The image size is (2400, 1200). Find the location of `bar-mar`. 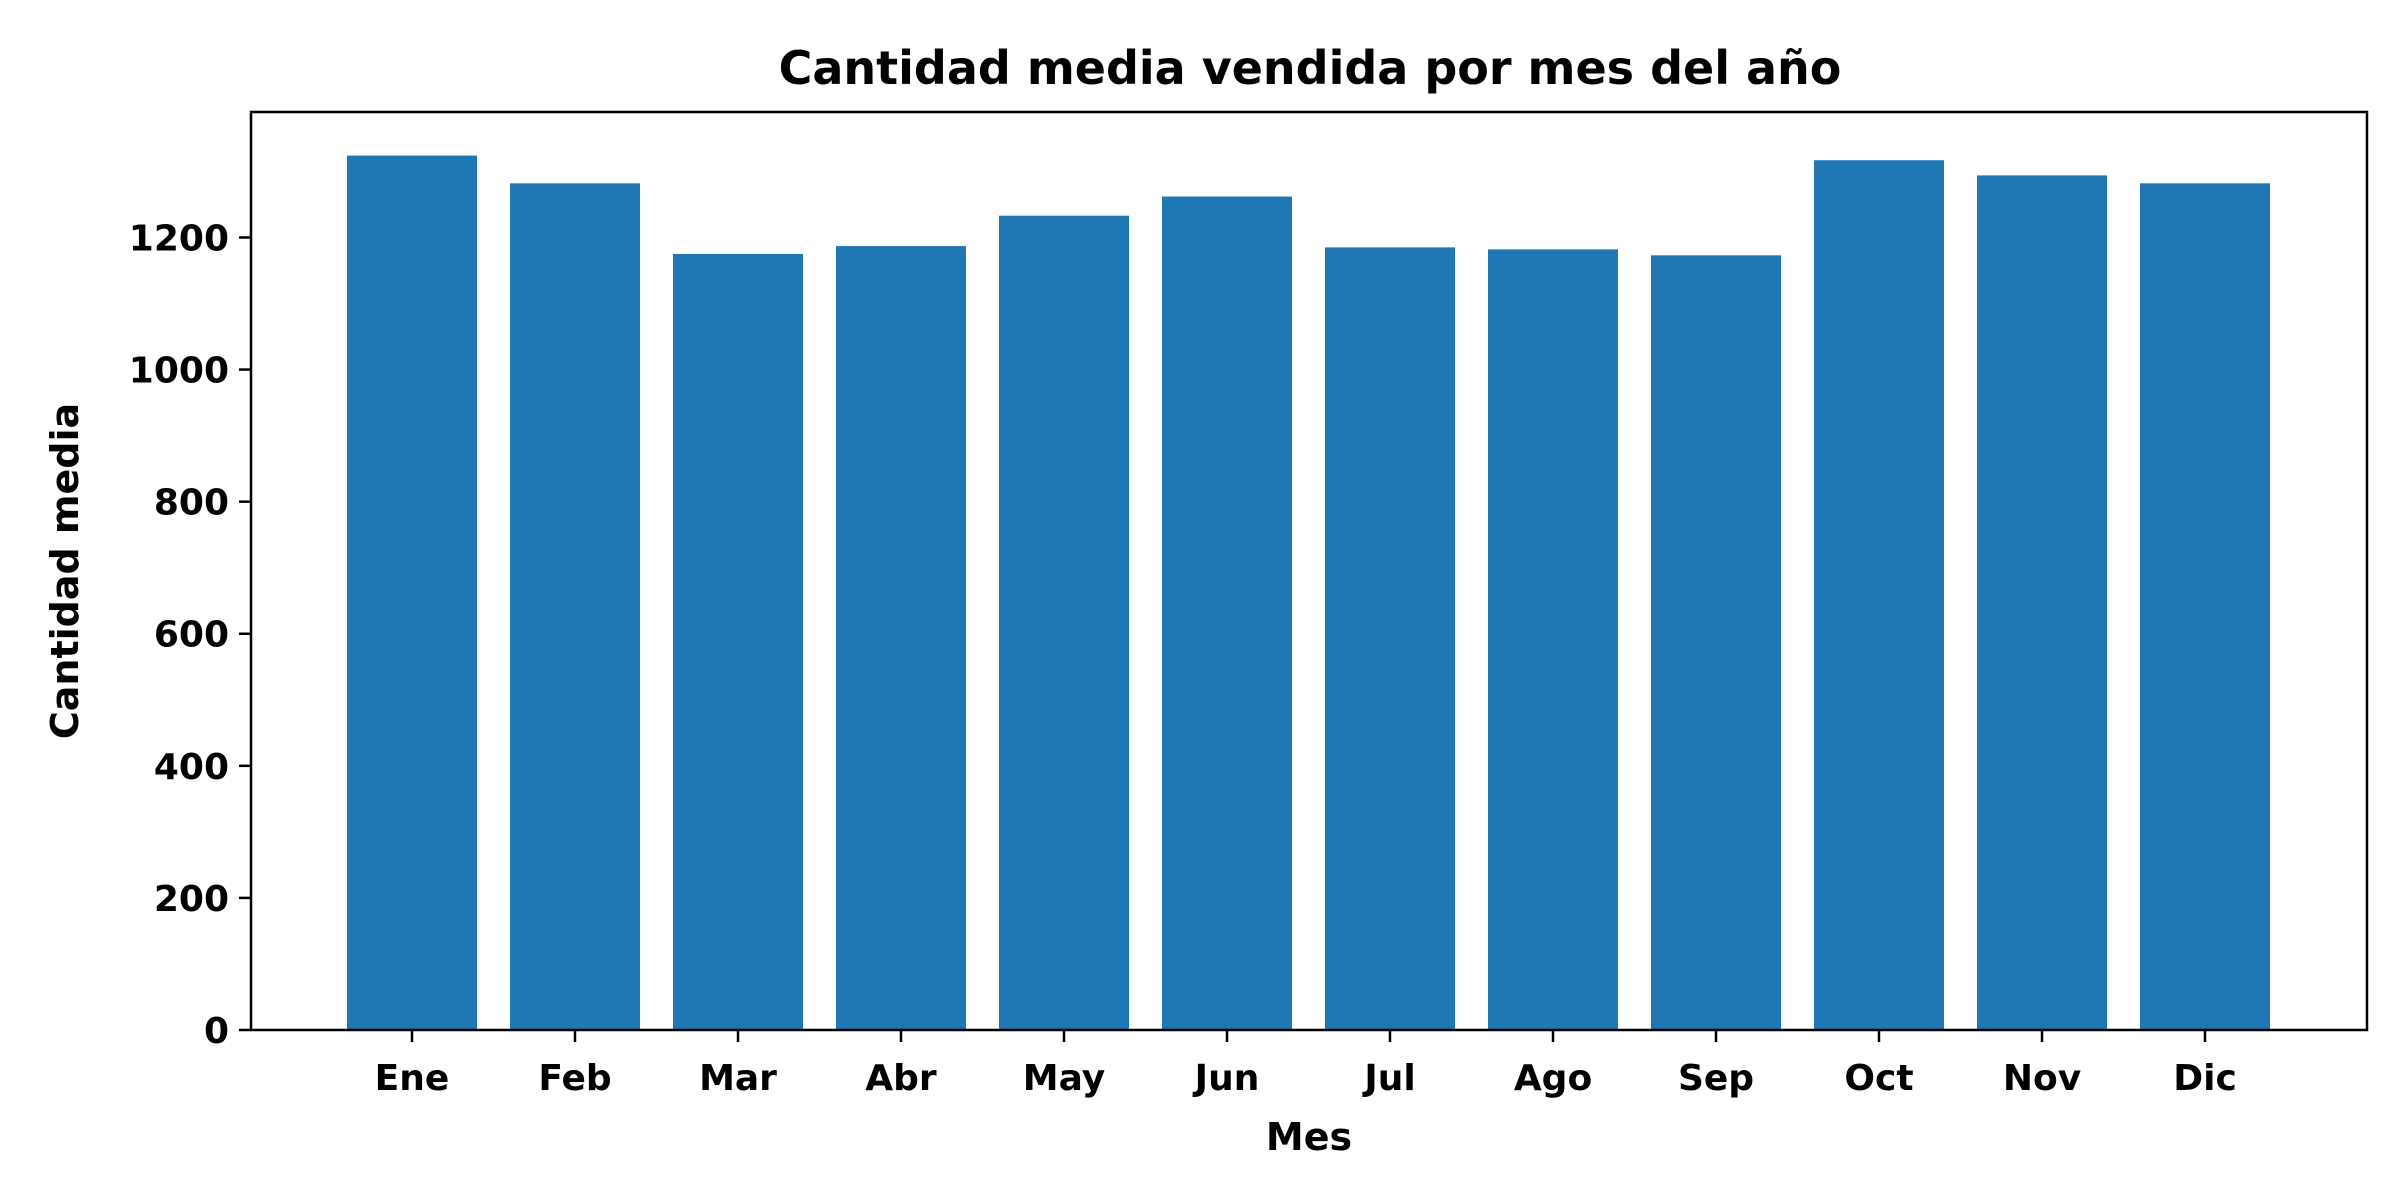

bar-mar is located at coordinates (738, 642).